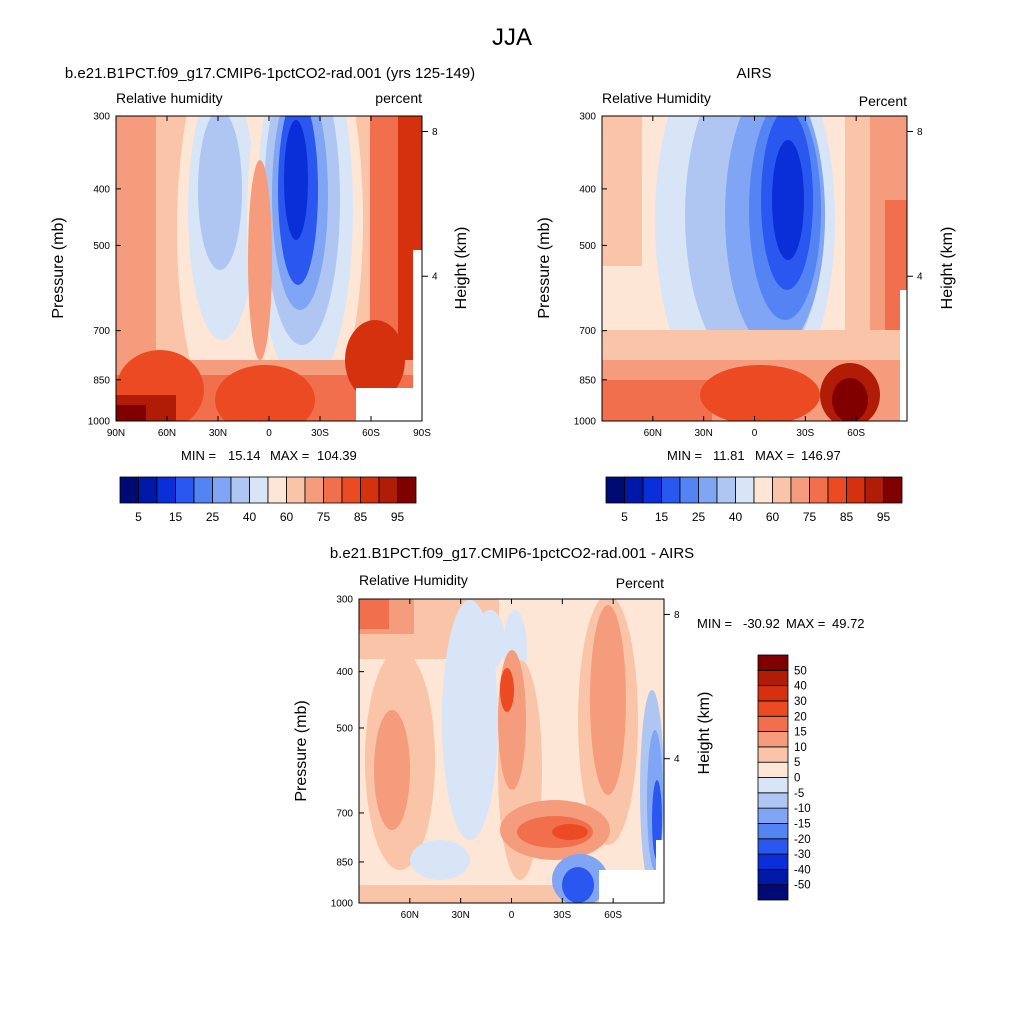 This screenshot has width=1024, height=1024. I want to click on x-tick-label: 30N, so click(218, 433).